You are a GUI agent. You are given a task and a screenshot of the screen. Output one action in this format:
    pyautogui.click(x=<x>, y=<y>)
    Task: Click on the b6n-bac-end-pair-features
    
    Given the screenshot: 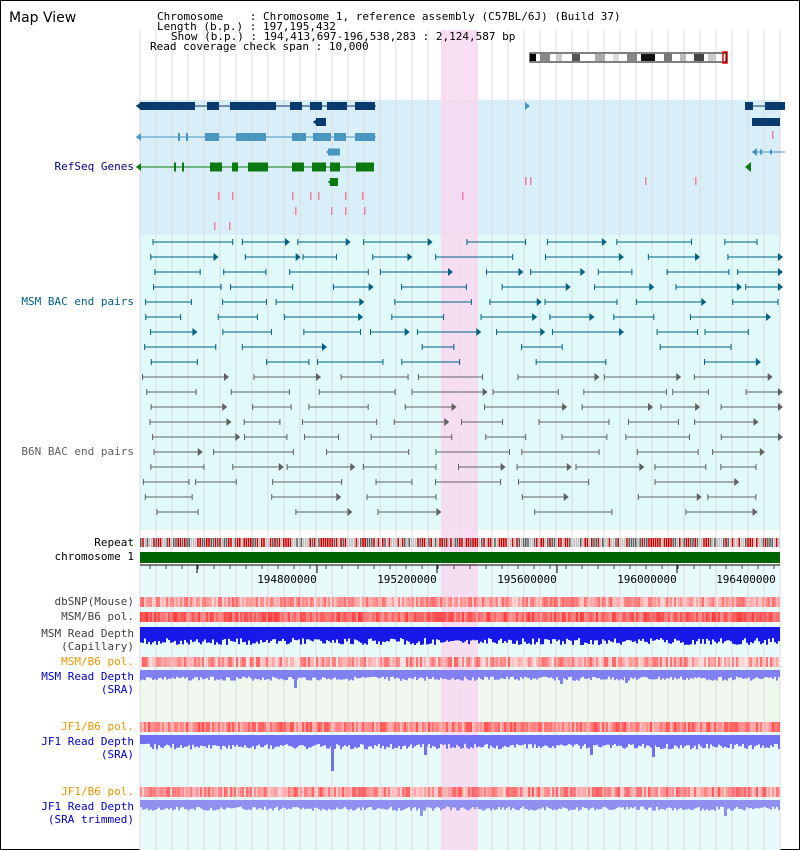 What is the action you would take?
    pyautogui.click(x=462, y=444)
    